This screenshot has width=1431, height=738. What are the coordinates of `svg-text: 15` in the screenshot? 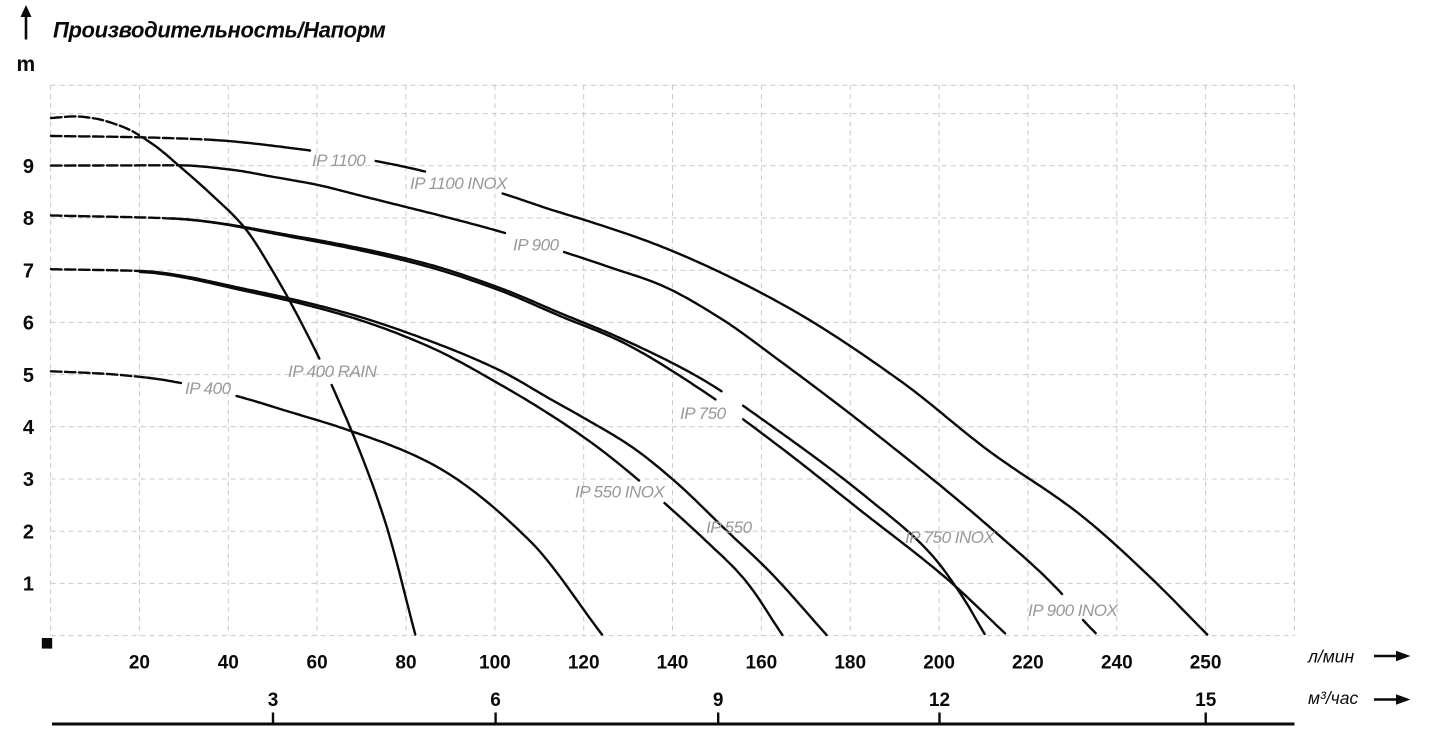 It's located at (1206, 700).